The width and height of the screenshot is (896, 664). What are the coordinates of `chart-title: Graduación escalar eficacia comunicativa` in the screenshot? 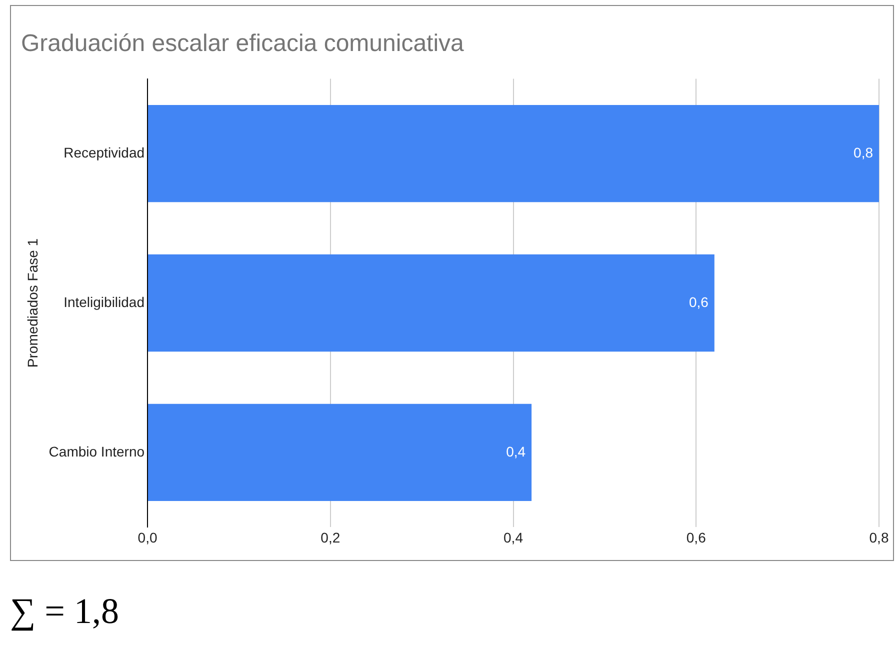 It's located at (243, 44).